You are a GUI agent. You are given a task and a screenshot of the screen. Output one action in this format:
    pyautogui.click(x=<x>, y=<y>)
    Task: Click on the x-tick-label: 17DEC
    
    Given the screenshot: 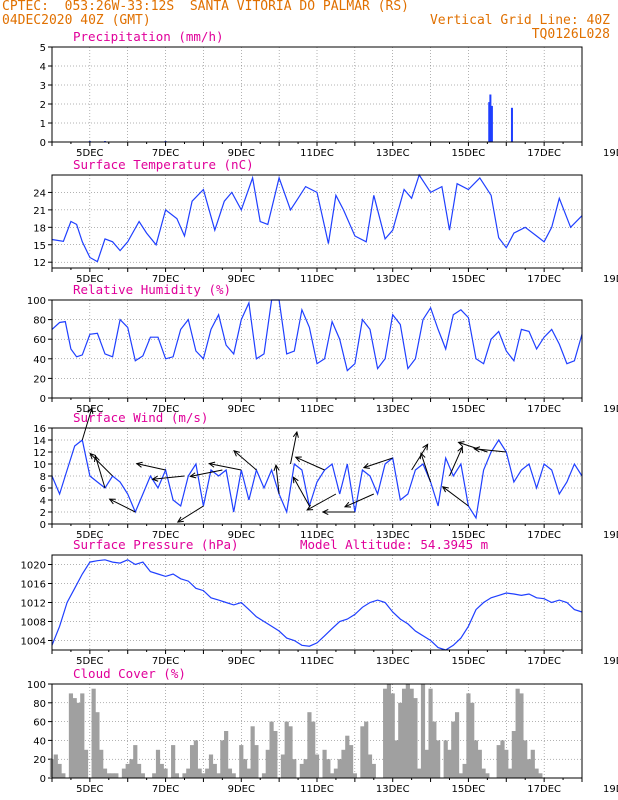 What is the action you would take?
    pyautogui.click(x=544, y=409)
    